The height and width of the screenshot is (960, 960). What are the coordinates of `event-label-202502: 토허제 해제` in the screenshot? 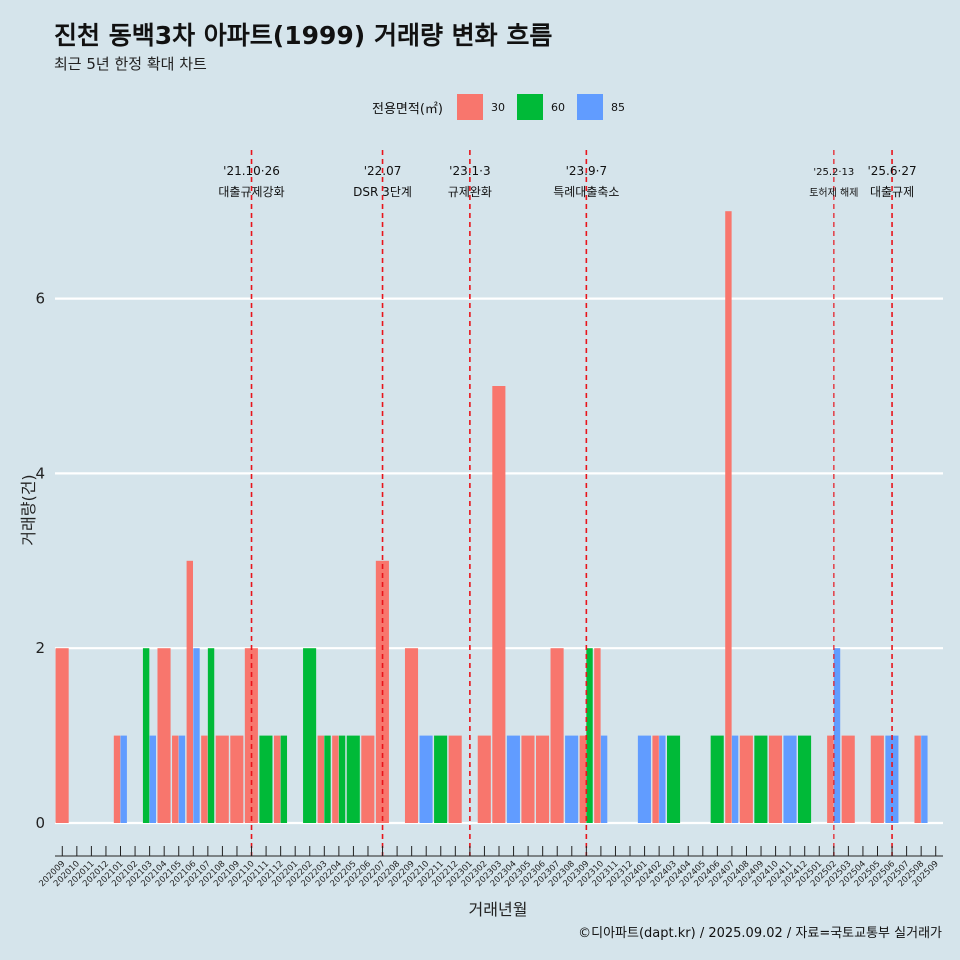 It's located at (833, 192).